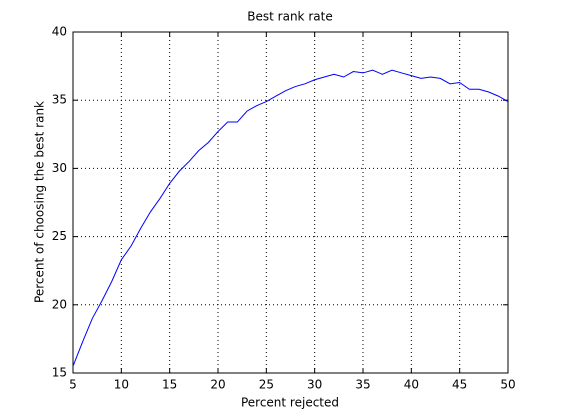 The width and height of the screenshot is (561, 420). Describe the element at coordinates (290, 403) in the screenshot. I see `x-axis-label: Percent rejected` at that location.